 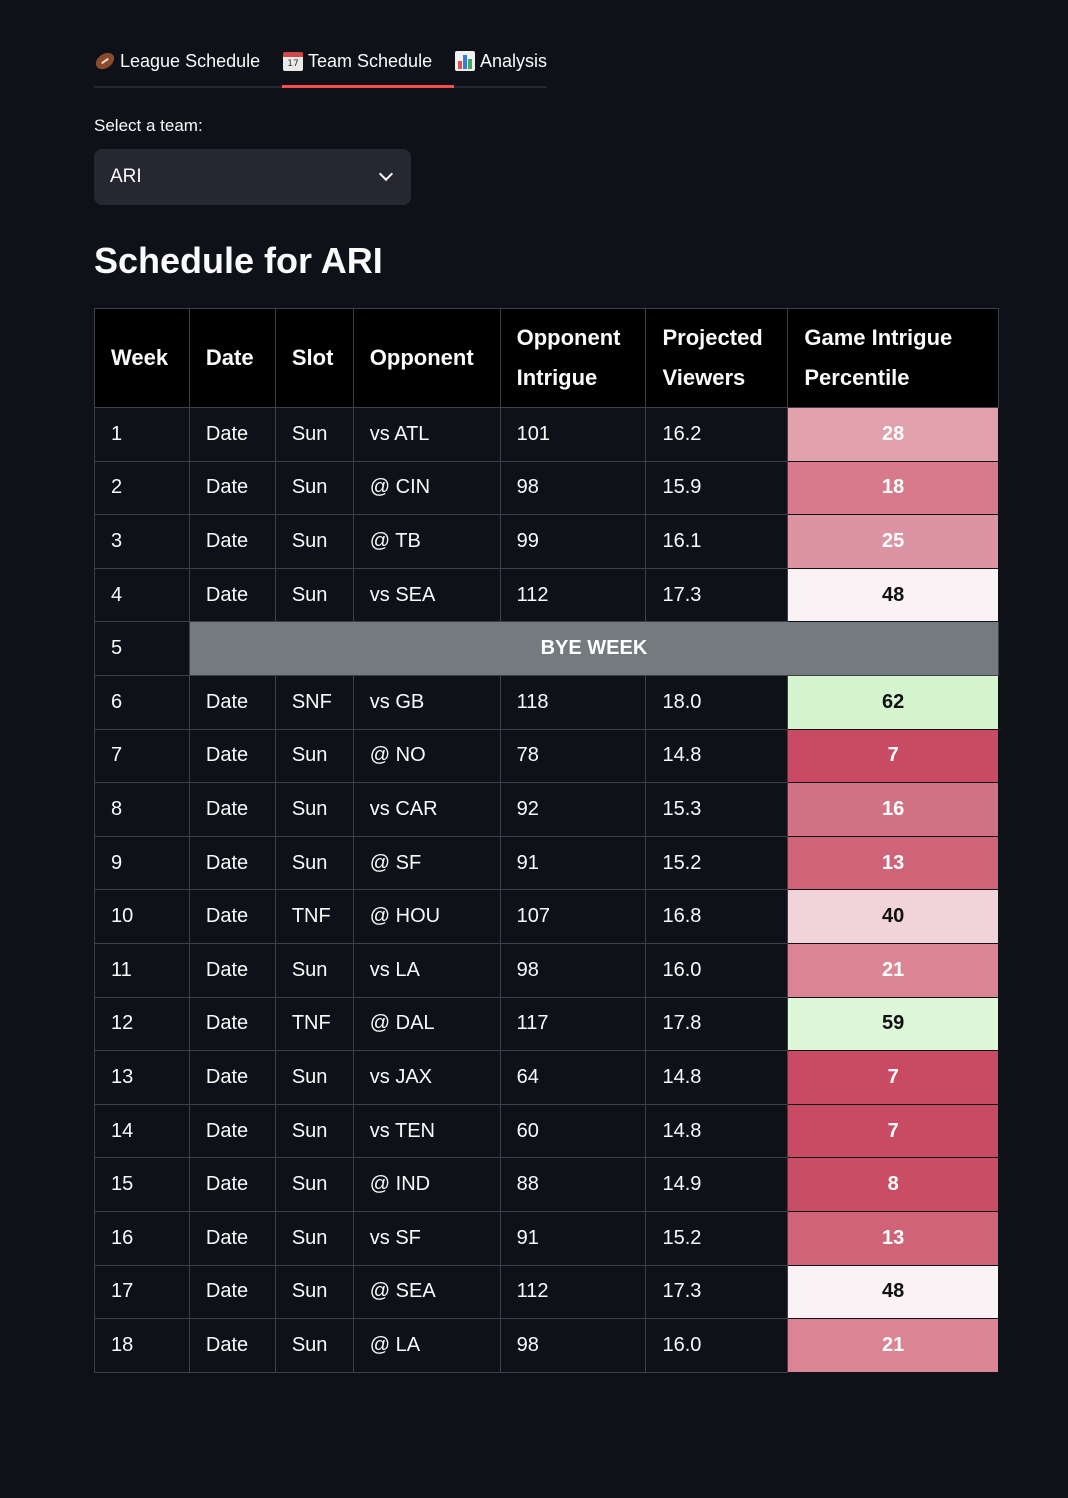 What do you see at coordinates (293, 61) in the screenshot?
I see `calendar-icon: 17` at bounding box center [293, 61].